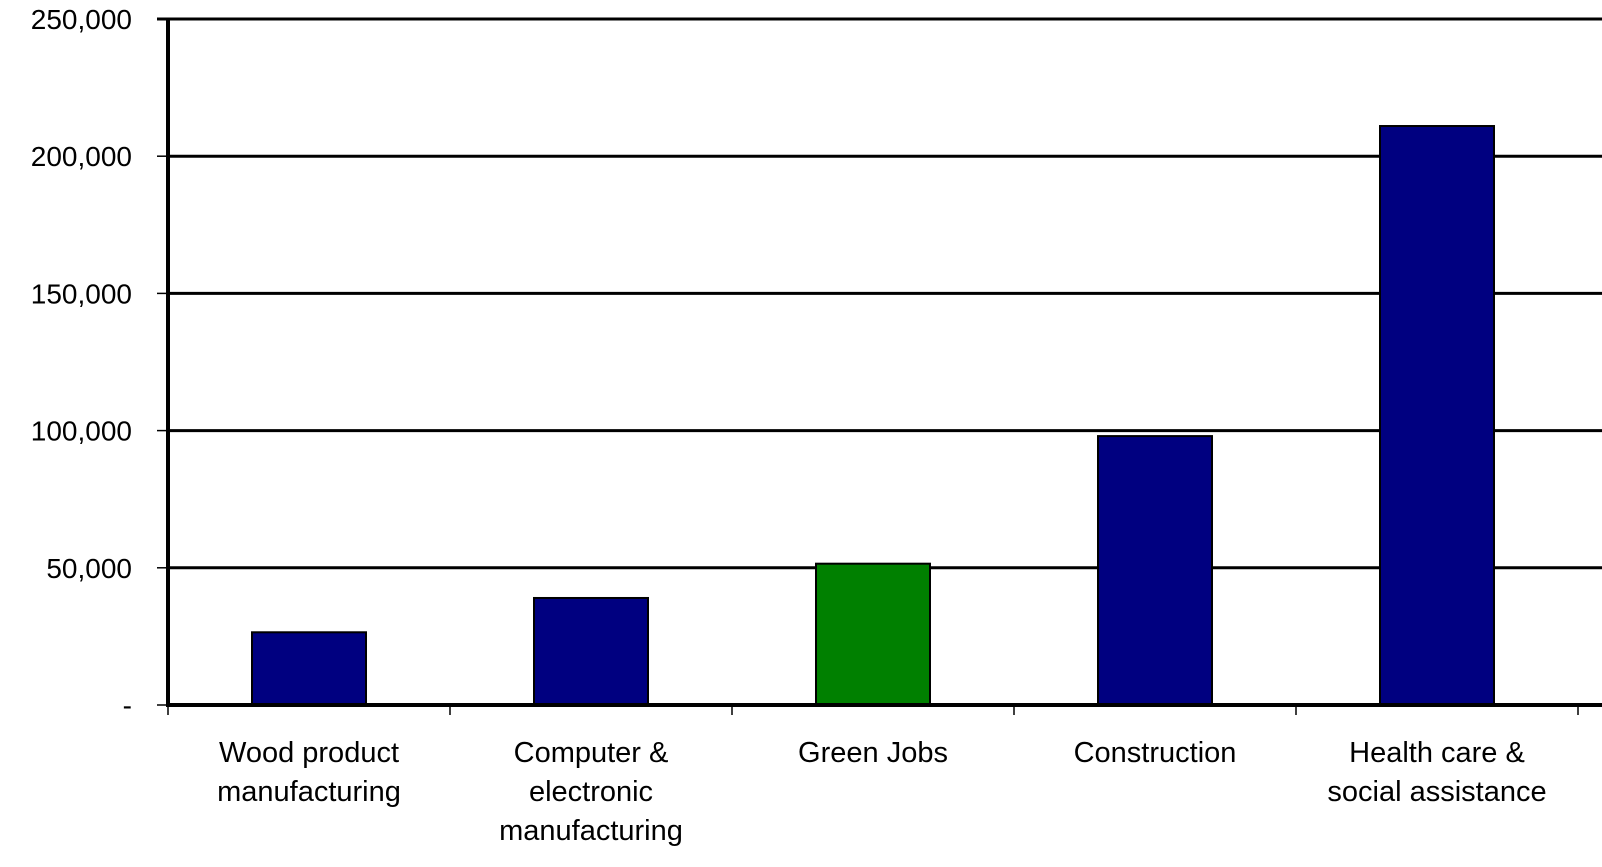 The image size is (1602, 867). I want to click on x-category-label-line: social assistance, so click(1436, 792).